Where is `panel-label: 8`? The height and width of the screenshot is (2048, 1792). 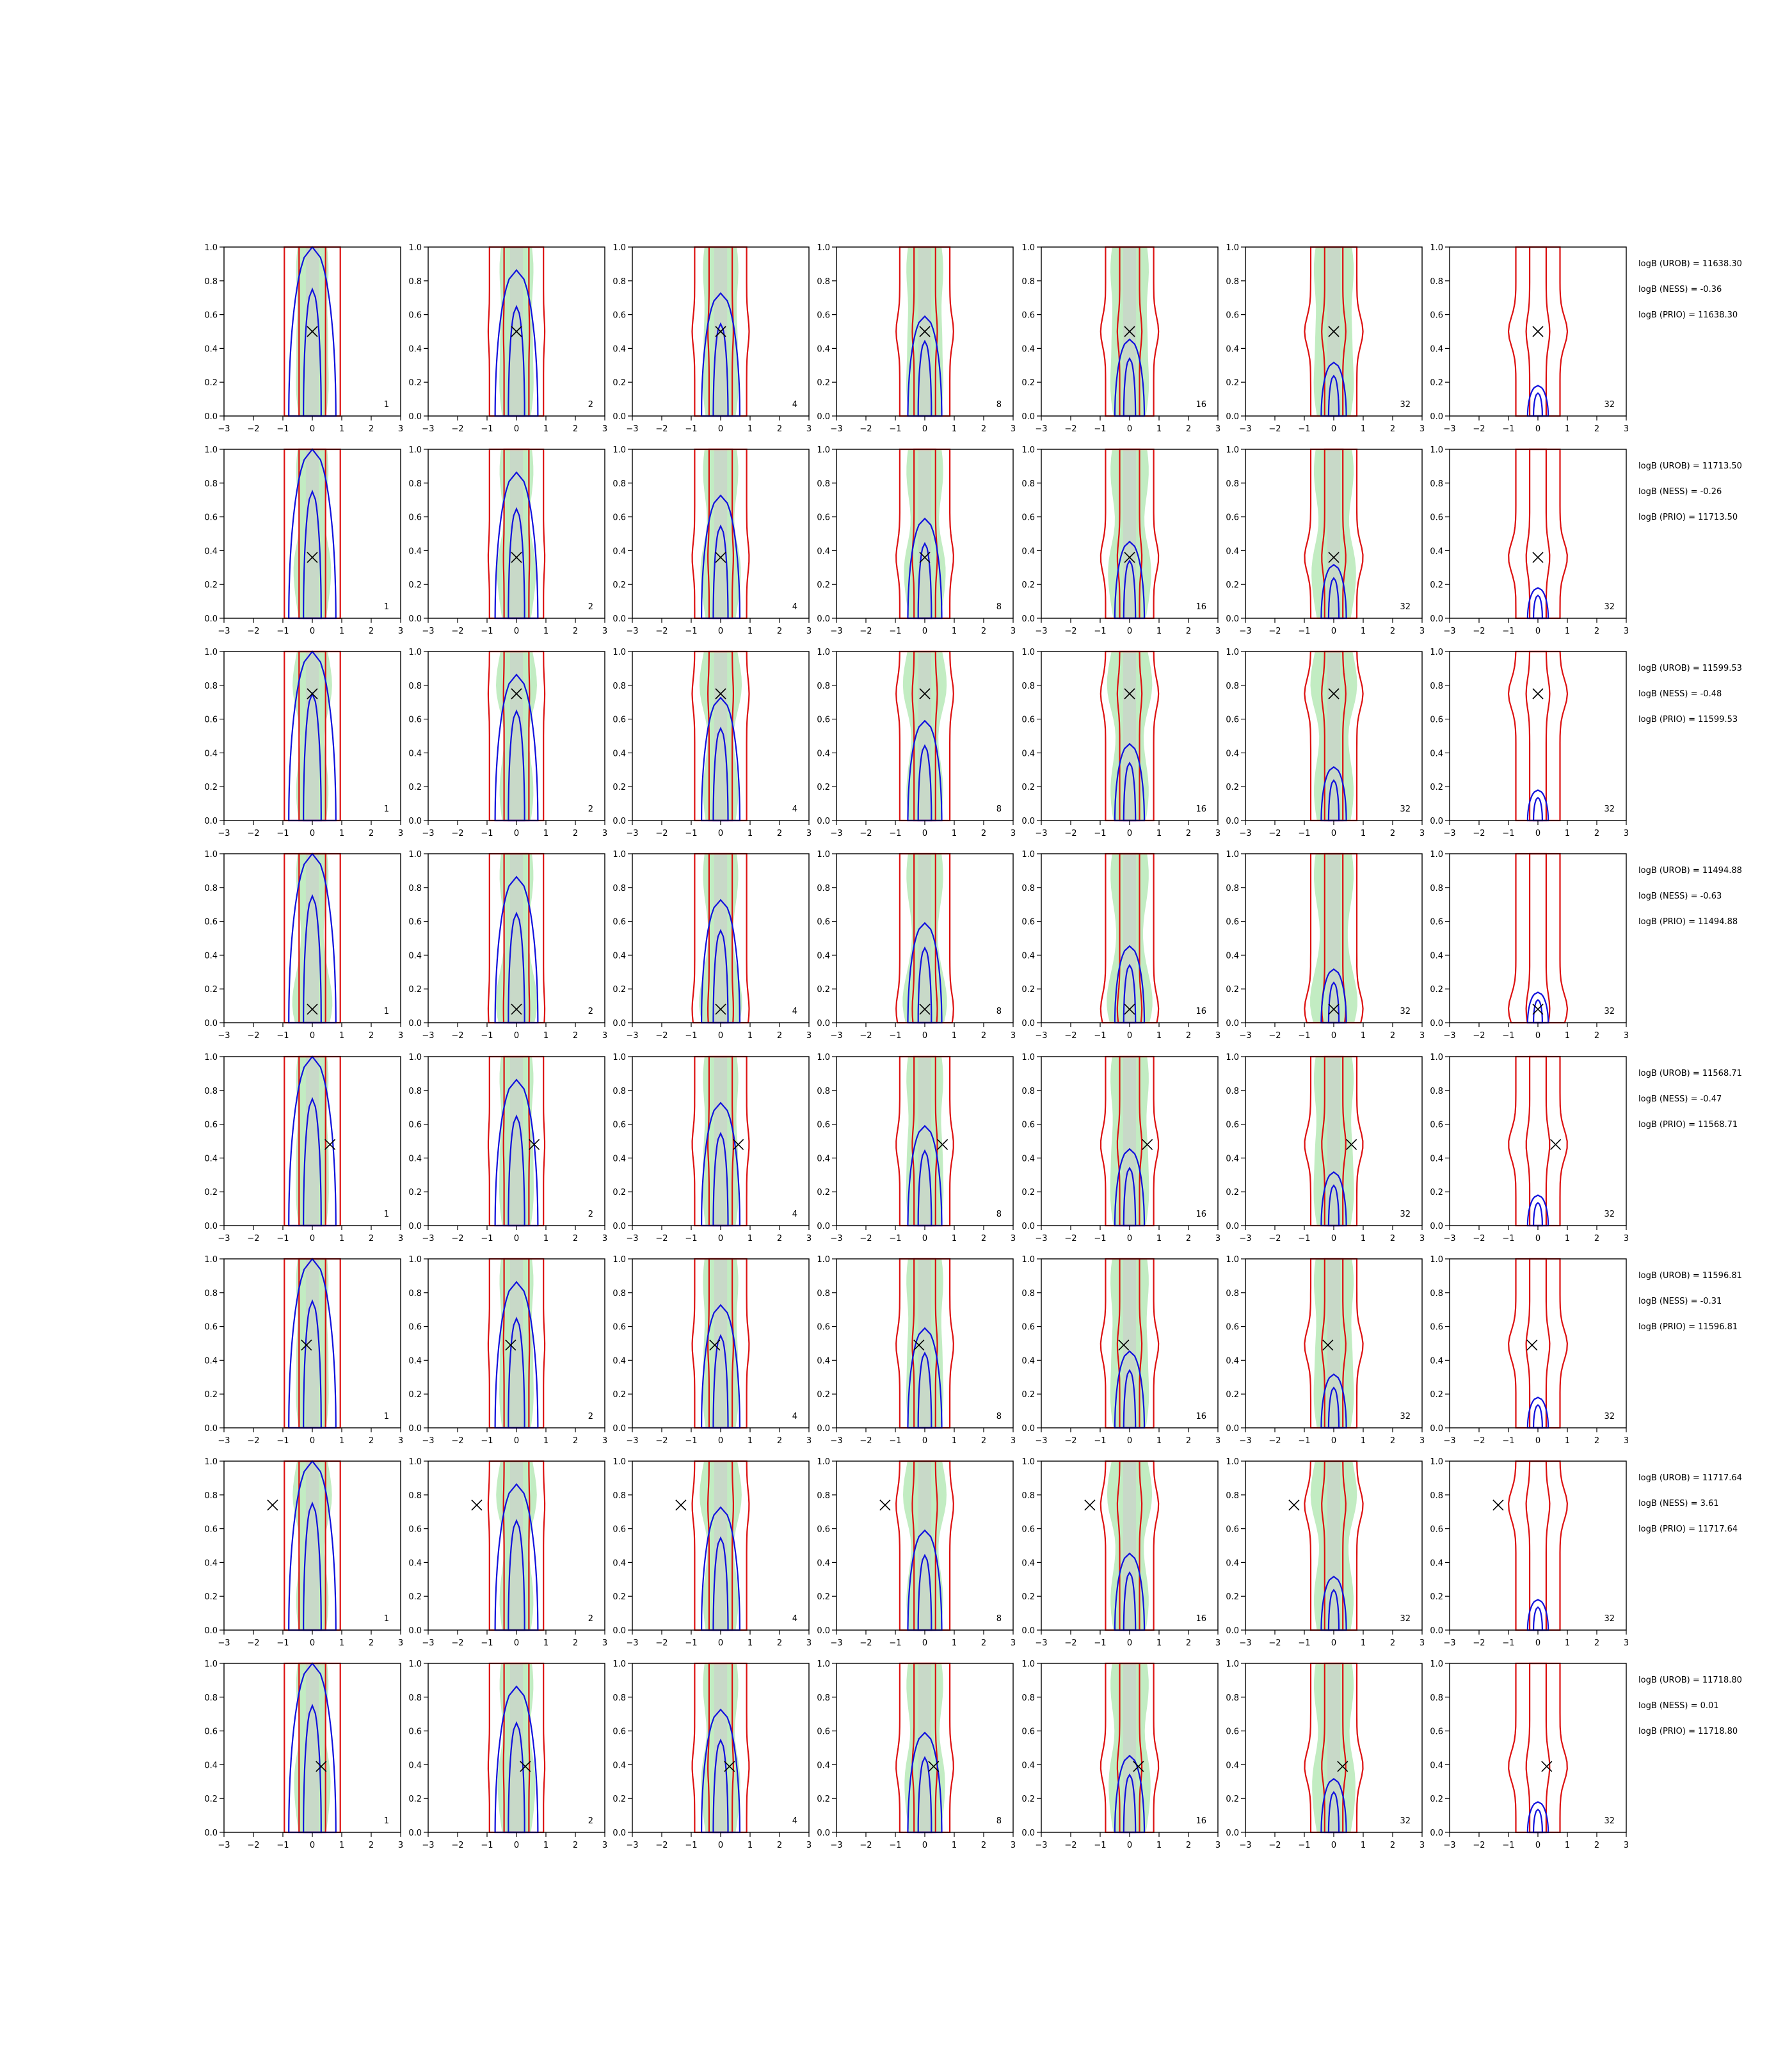
panel-label: 8 is located at coordinates (999, 1214).